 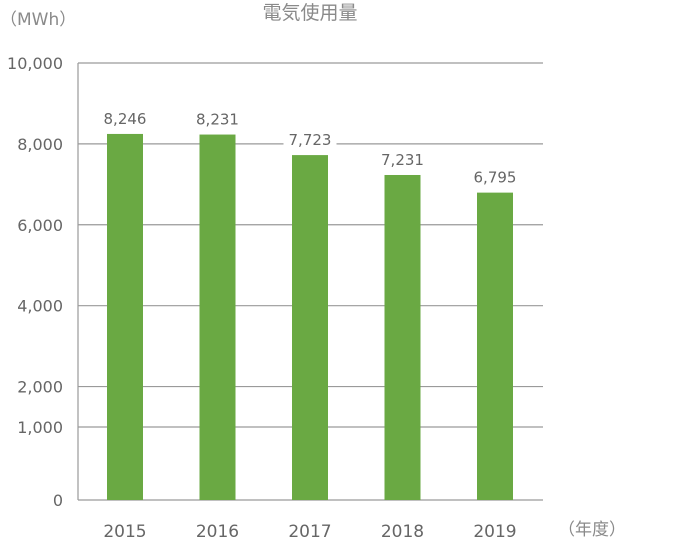 I want to click on data-label: 8,231, so click(x=217, y=120).